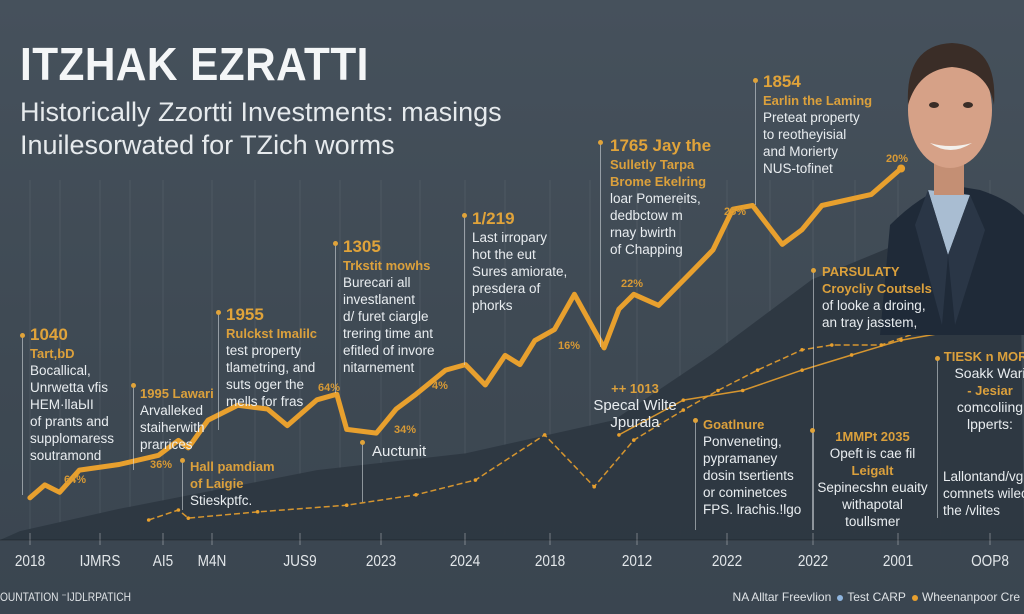 This screenshot has height=614, width=1024. Describe the element at coordinates (646, 215) in the screenshot. I see `annotation-body: dedbctow m` at that location.